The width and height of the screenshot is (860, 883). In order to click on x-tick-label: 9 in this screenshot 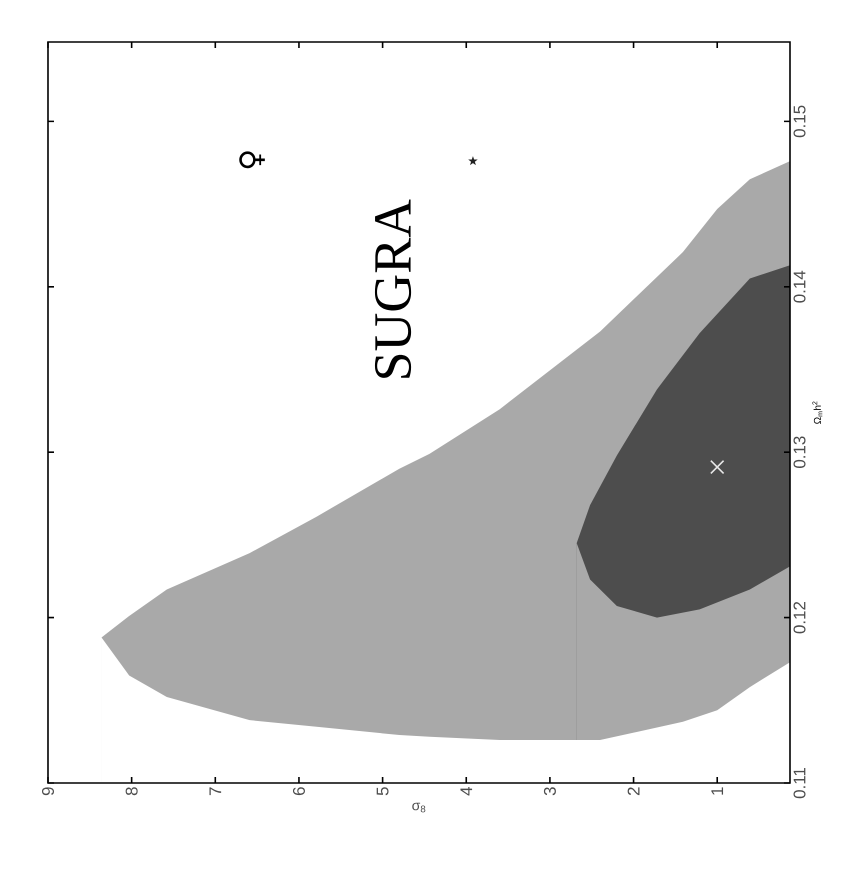, I will do `click(48, 791)`.